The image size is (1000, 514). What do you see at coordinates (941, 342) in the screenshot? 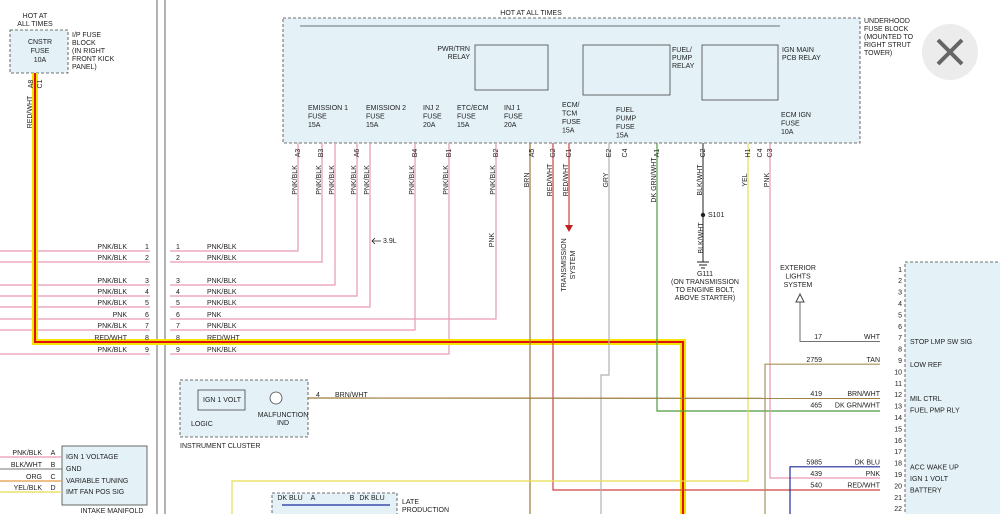
I see `label: STOP LMP SW SIG` at bounding box center [941, 342].